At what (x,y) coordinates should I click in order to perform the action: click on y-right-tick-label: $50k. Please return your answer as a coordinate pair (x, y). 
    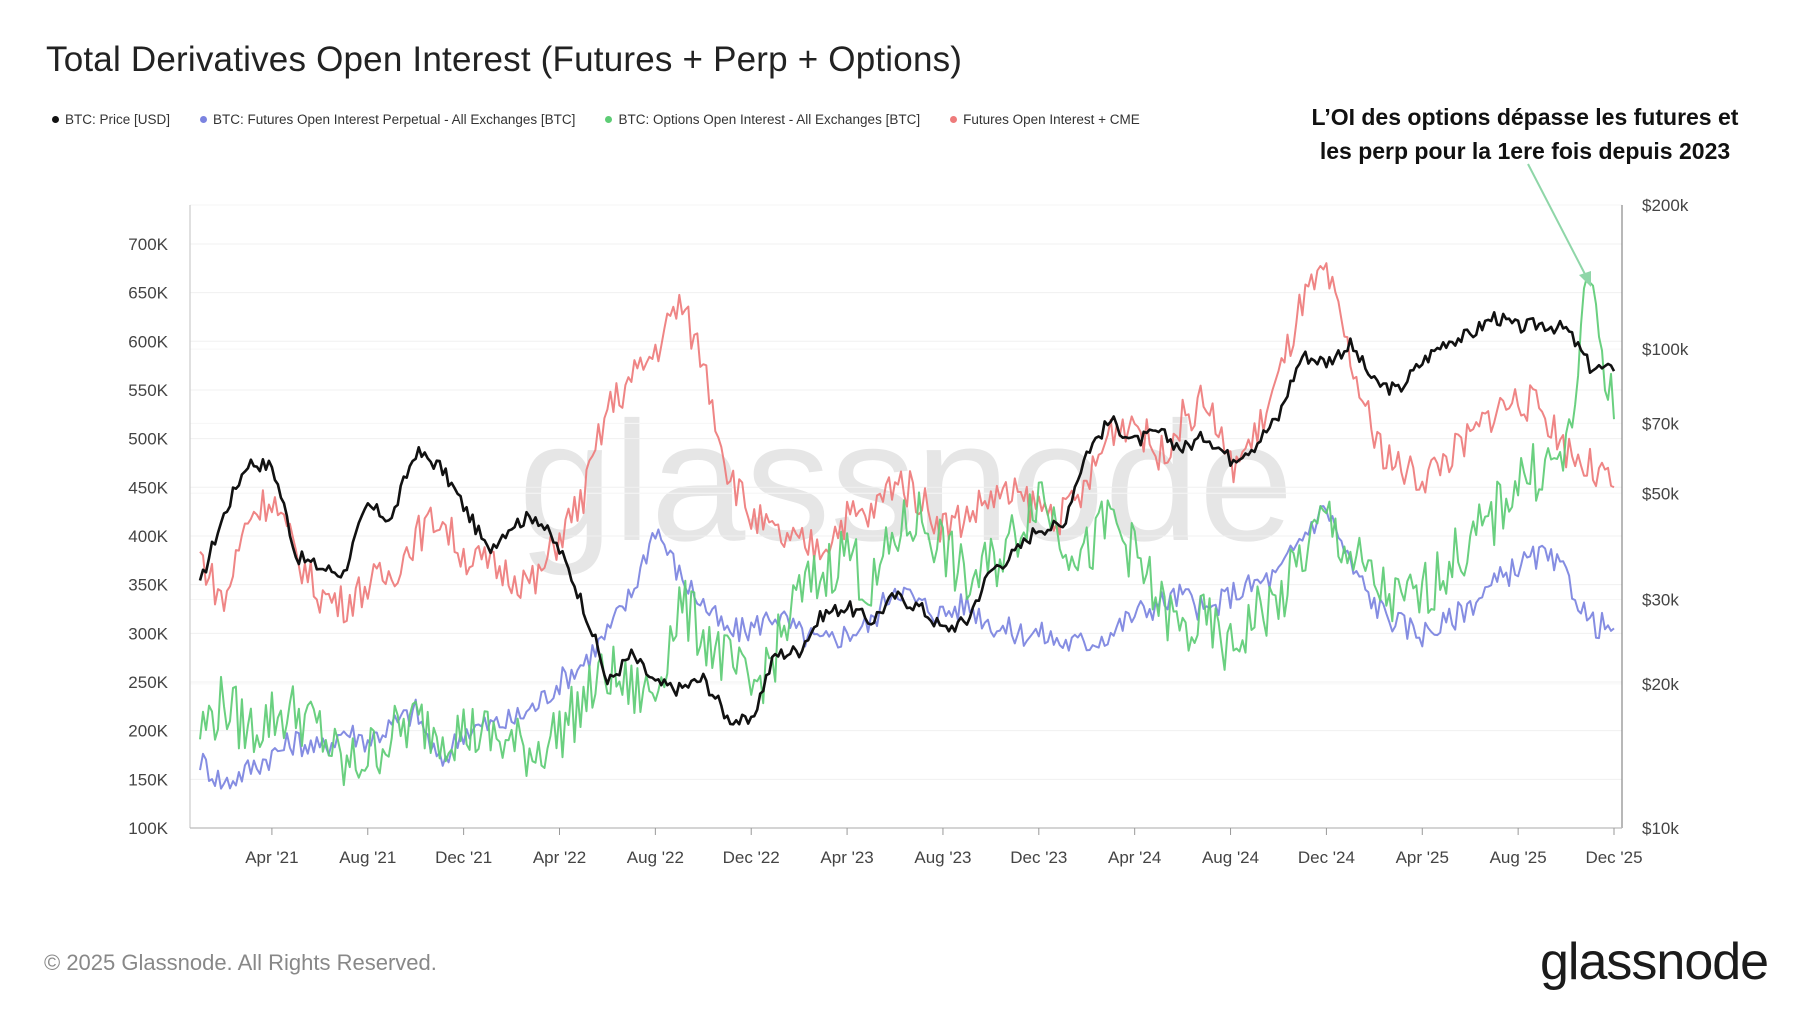
    Looking at the image, I should click on (1660, 493).